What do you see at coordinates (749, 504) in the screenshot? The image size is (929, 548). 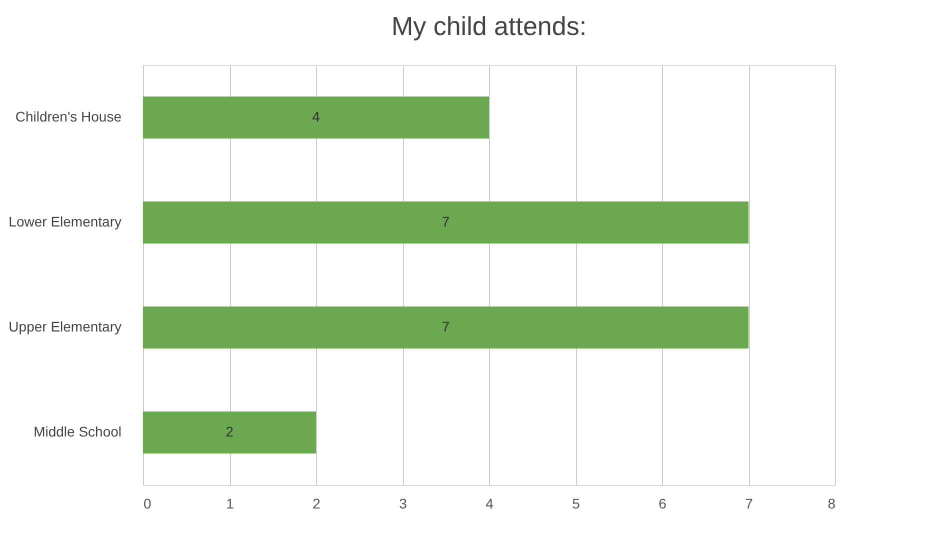 I see `x-tick-label: 7` at bounding box center [749, 504].